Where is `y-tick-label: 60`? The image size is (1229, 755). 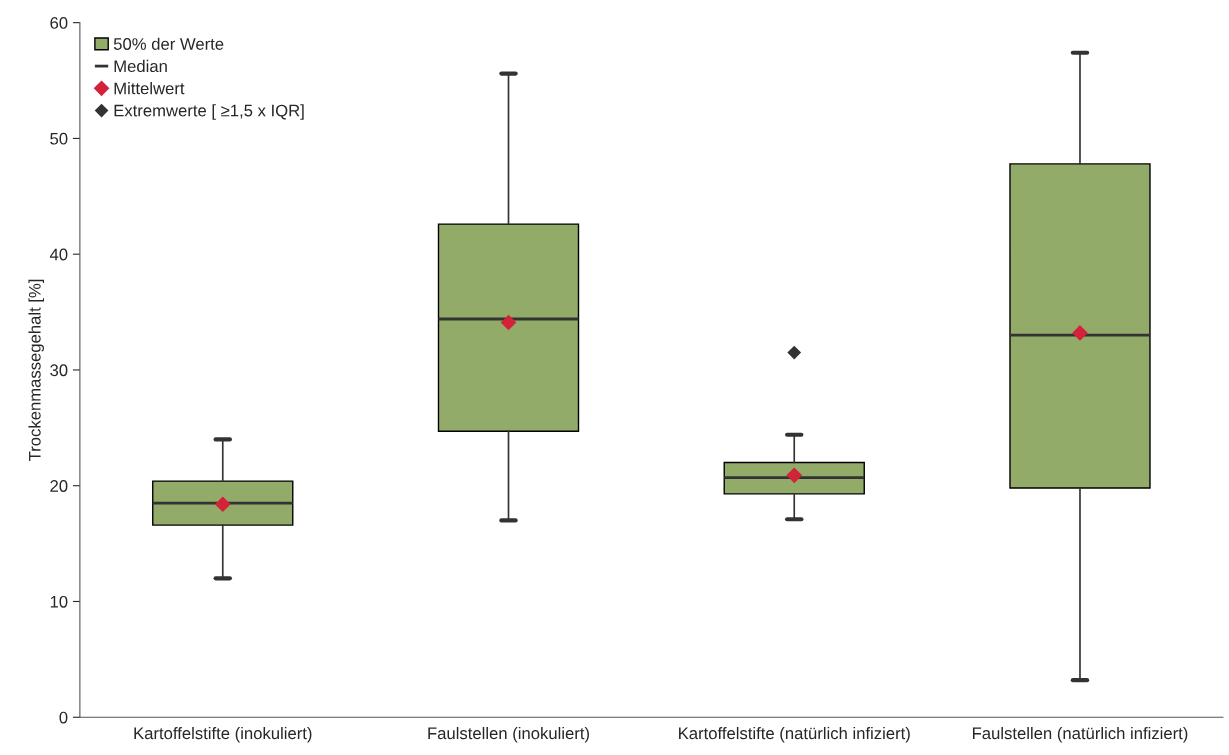 y-tick-label: 60 is located at coordinates (59, 23).